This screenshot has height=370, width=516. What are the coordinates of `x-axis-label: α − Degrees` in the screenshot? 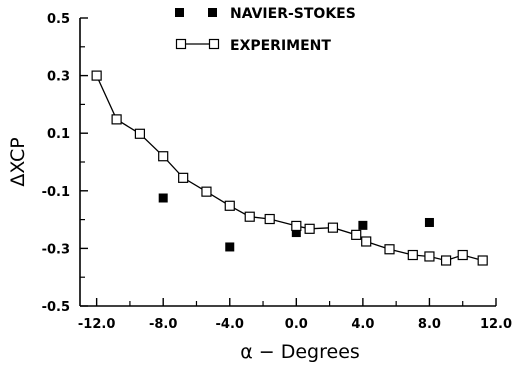 It's located at (300, 352).